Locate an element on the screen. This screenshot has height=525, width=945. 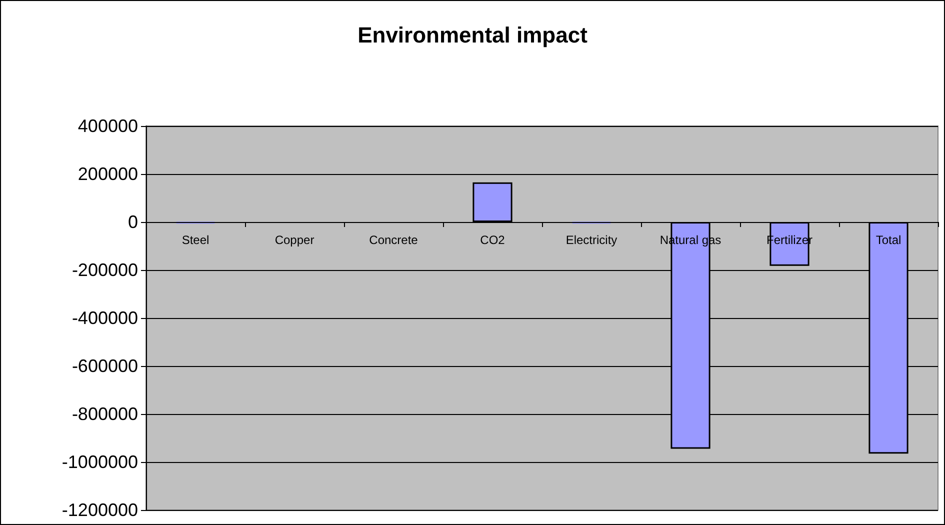
y-tick-label: -1200000 is located at coordinates (100, 510).